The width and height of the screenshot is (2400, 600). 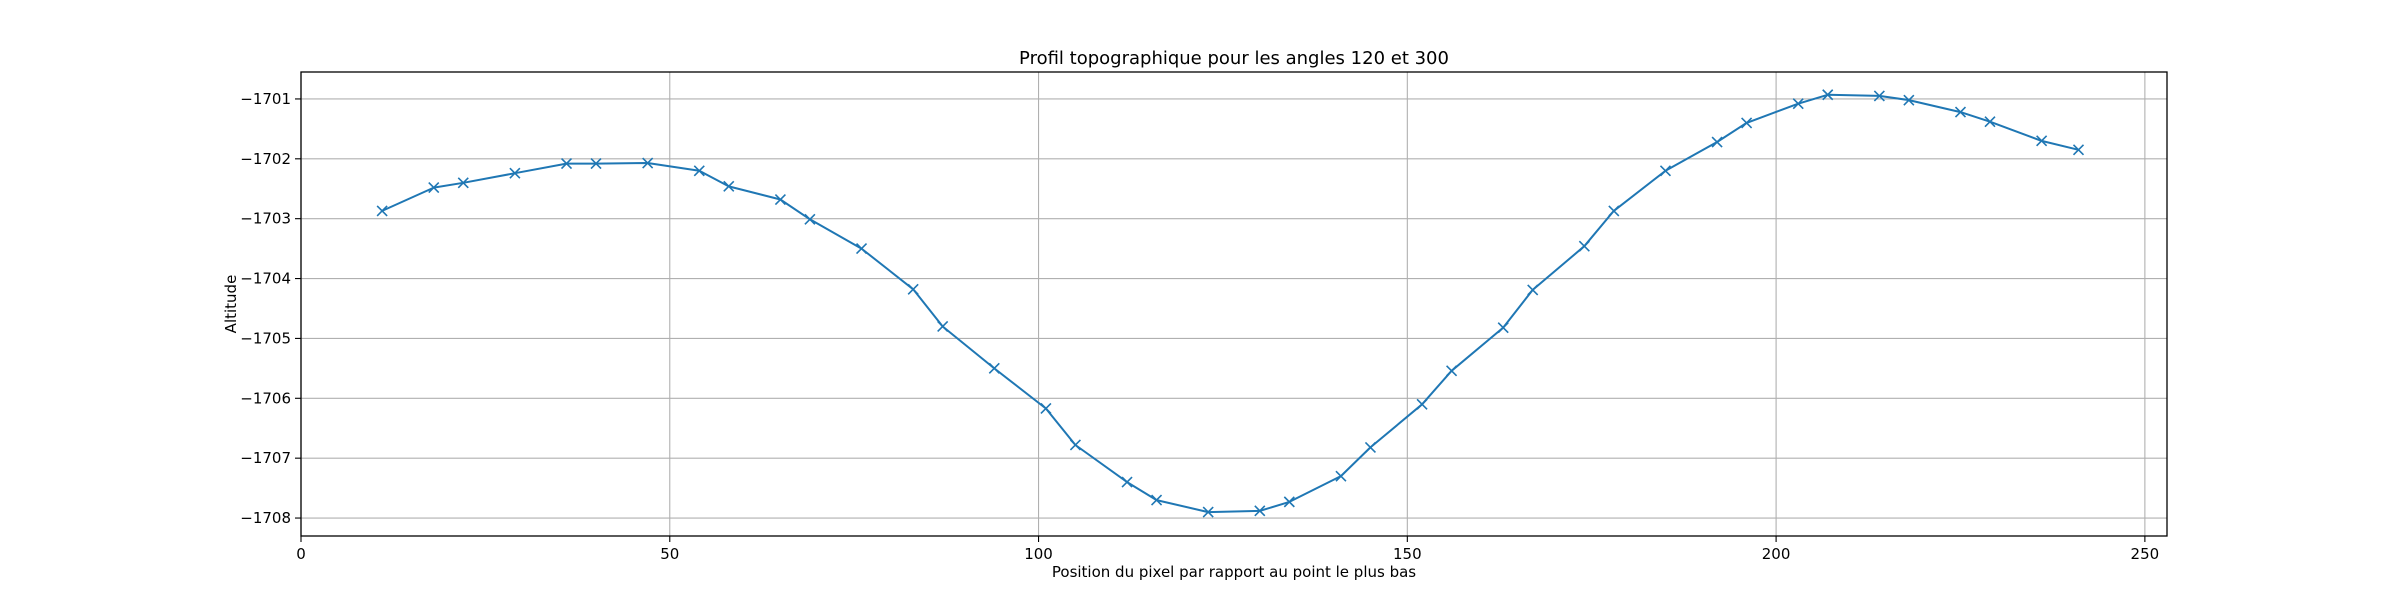 I want to click on x-tick-label: 200, so click(x=1776, y=554).